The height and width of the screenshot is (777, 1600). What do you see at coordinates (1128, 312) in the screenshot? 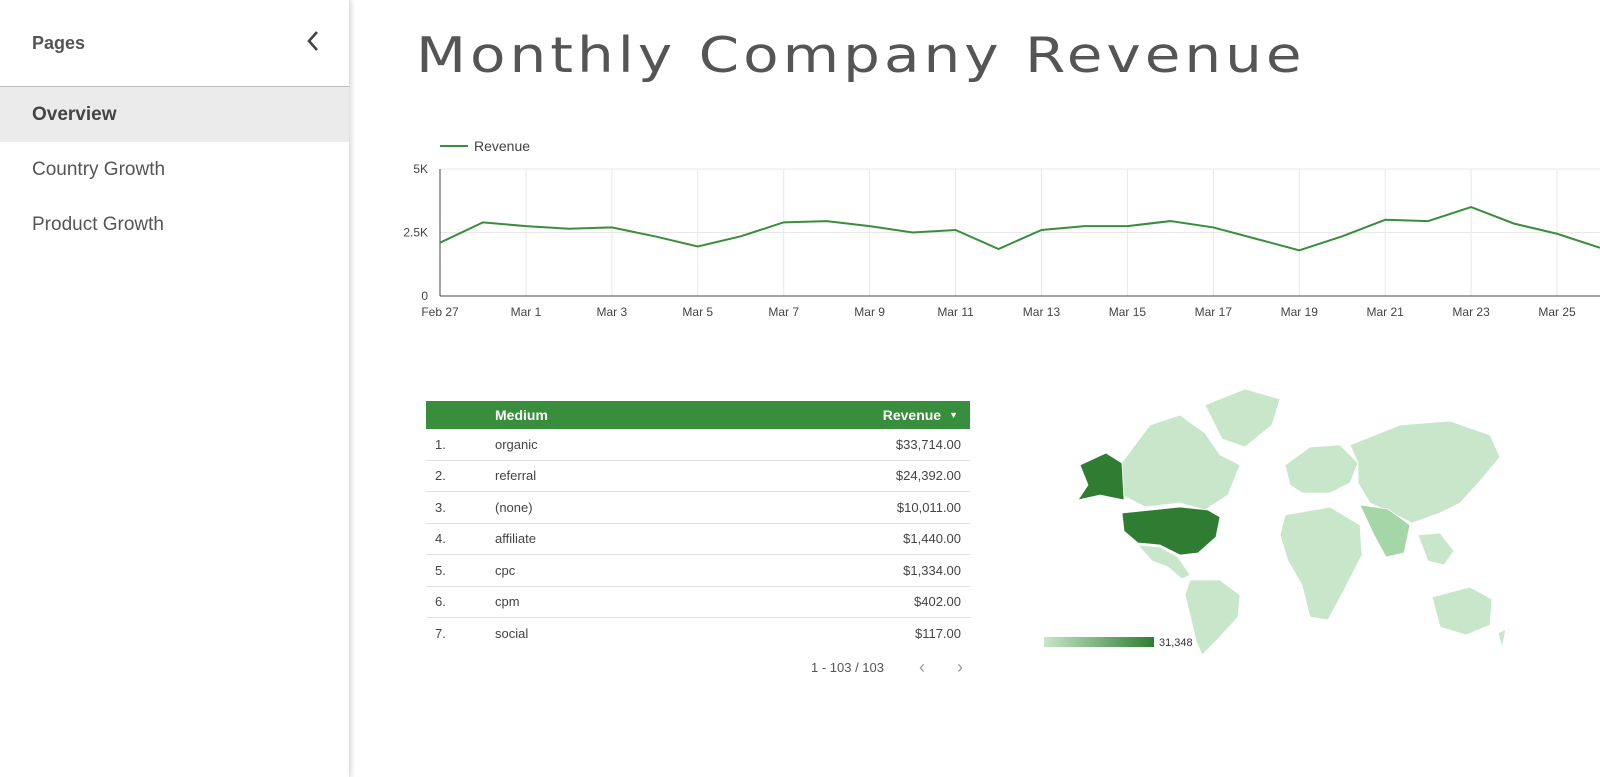
I see `x-tick-label: Mar 15` at bounding box center [1128, 312].